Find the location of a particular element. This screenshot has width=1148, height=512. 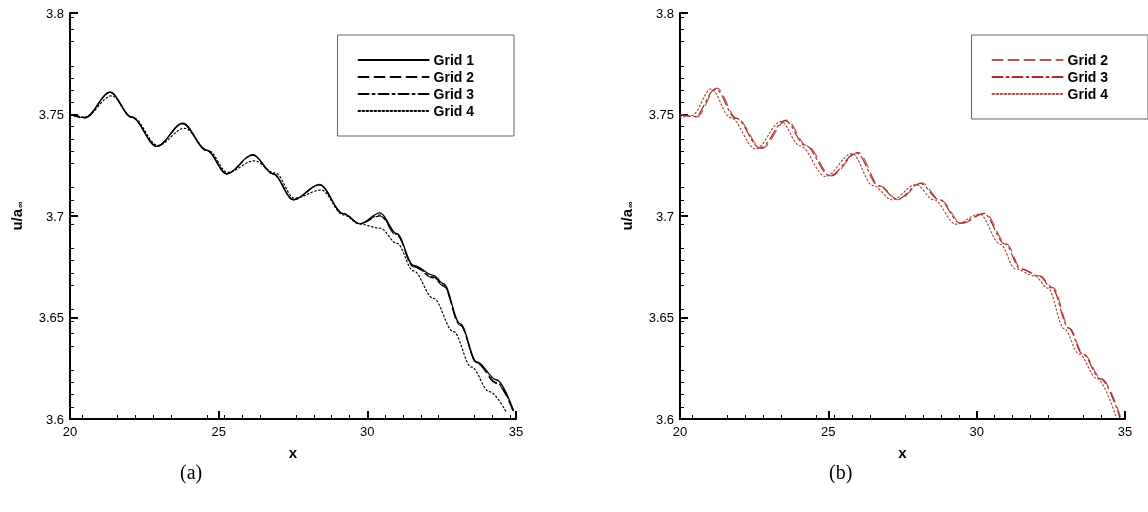

text: (a) is located at coordinates (191, 472).